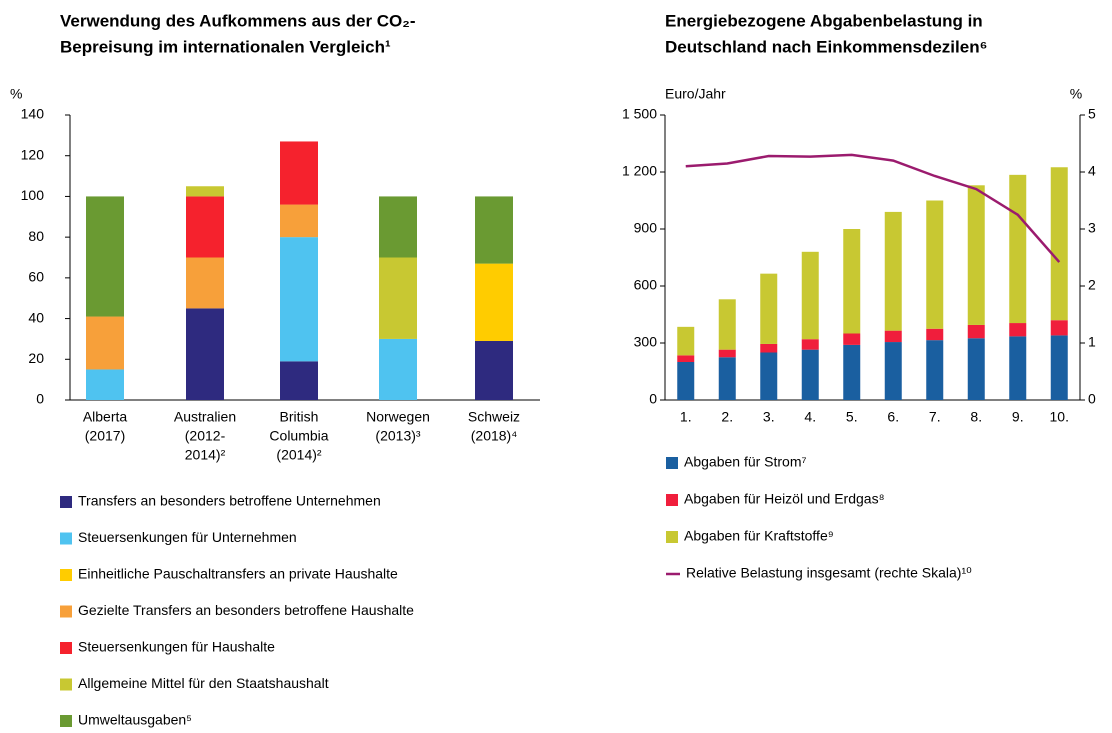 Image resolution: width=1112 pixels, height=733 pixels. I want to click on chart-title: Verwendung des Aufkommens aus der CO₂-, so click(238, 20).